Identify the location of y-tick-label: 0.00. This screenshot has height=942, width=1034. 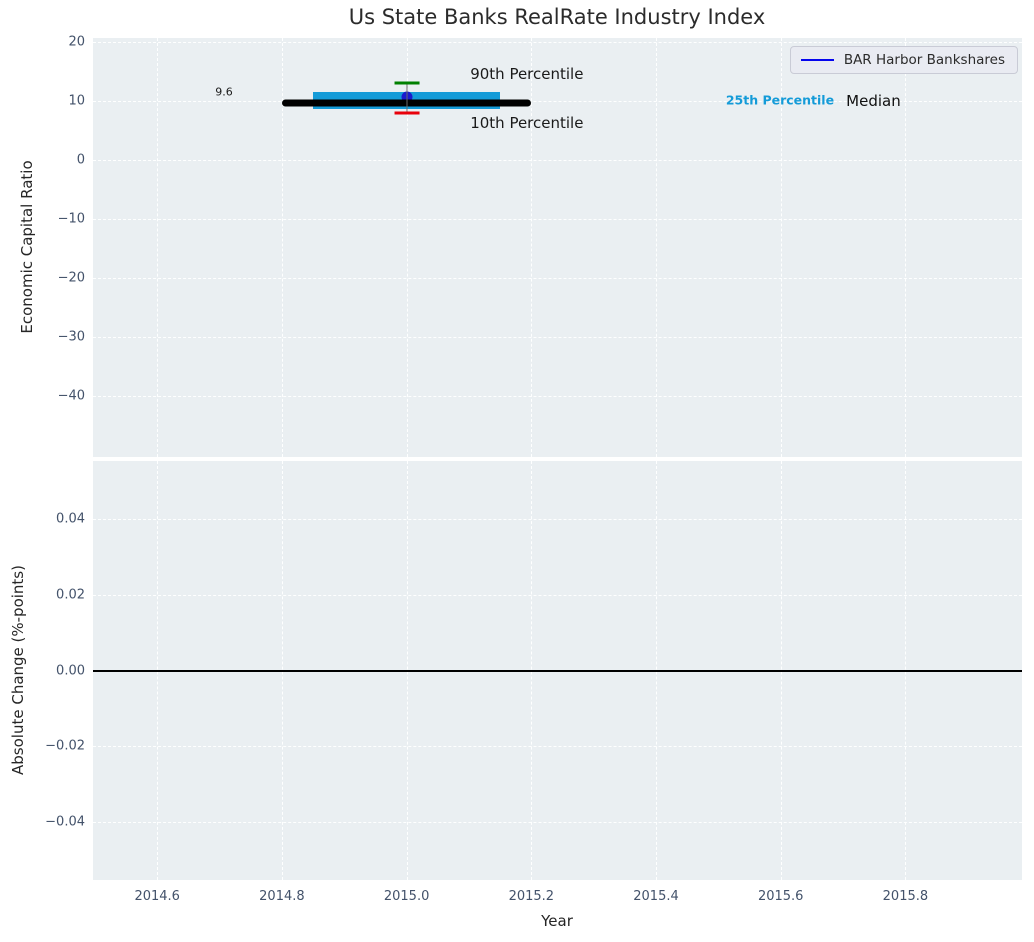
(70, 670).